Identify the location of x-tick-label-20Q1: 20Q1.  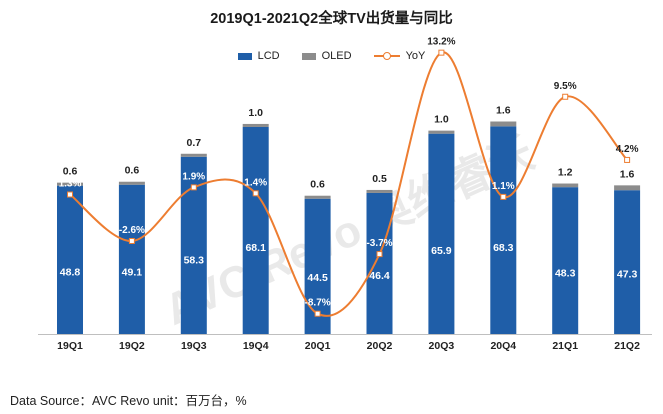
(318, 346).